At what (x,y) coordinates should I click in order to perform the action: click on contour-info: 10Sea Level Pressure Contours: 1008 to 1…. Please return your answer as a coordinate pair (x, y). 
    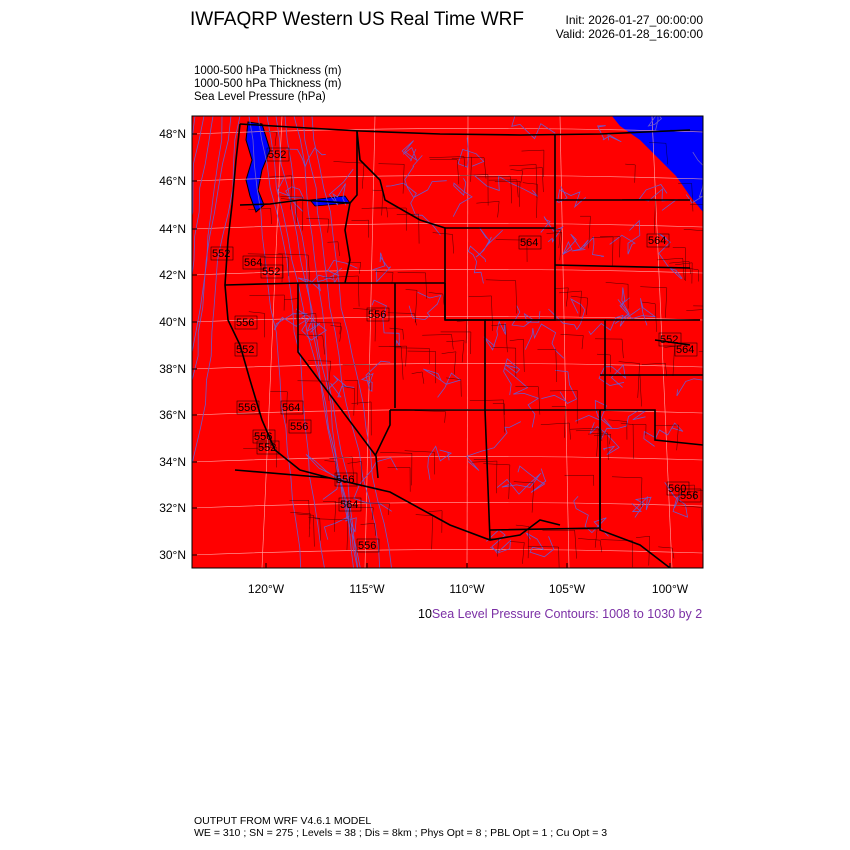
    Looking at the image, I should click on (560, 614).